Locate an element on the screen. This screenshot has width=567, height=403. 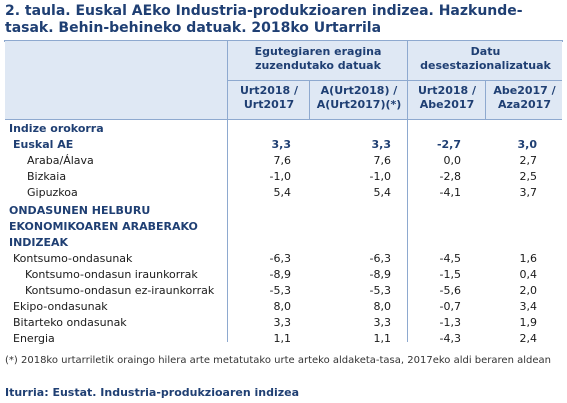
cell-value: 2,0 is located at coordinates (528, 290).